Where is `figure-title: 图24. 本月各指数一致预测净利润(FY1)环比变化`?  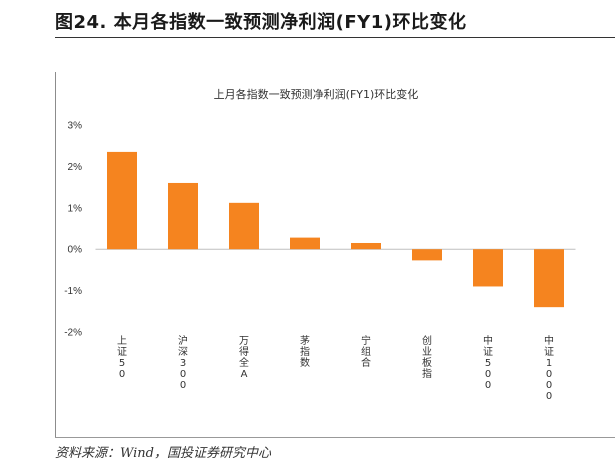
figure-title: 图24. 本月各指数一致预测净利润(FY1)环比变化 is located at coordinates (261, 22).